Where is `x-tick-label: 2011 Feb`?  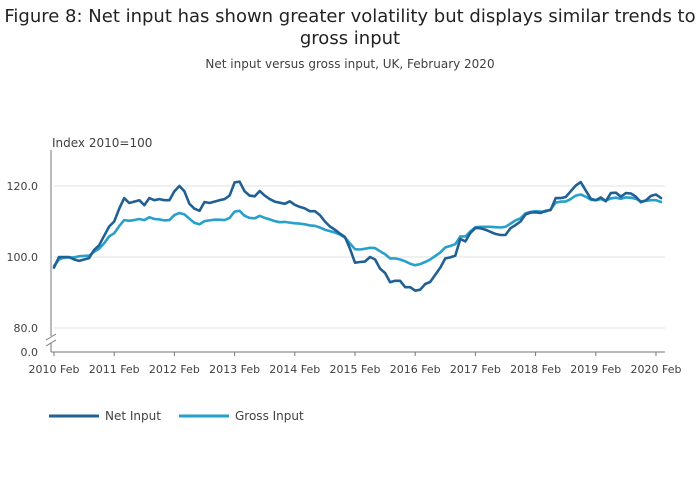
x-tick-label: 2011 Feb is located at coordinates (114, 369).